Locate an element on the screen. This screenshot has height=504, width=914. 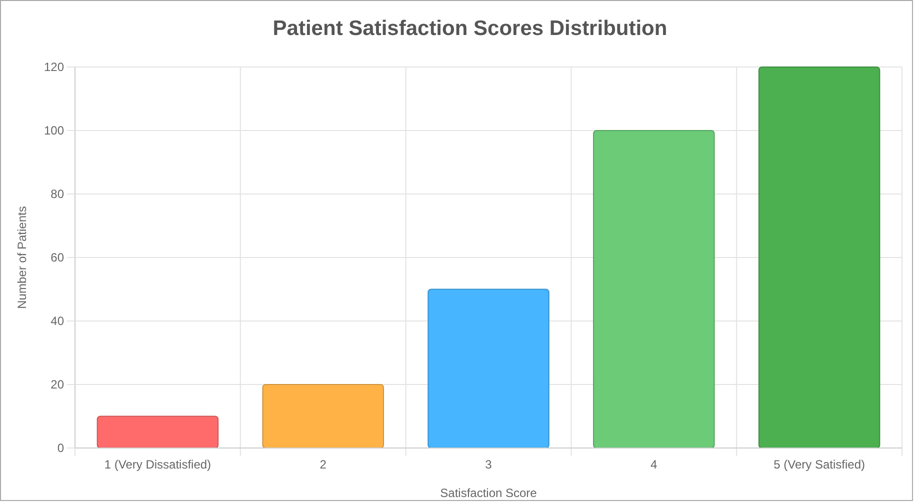
y-tick-label: 120 is located at coordinates (54, 67).